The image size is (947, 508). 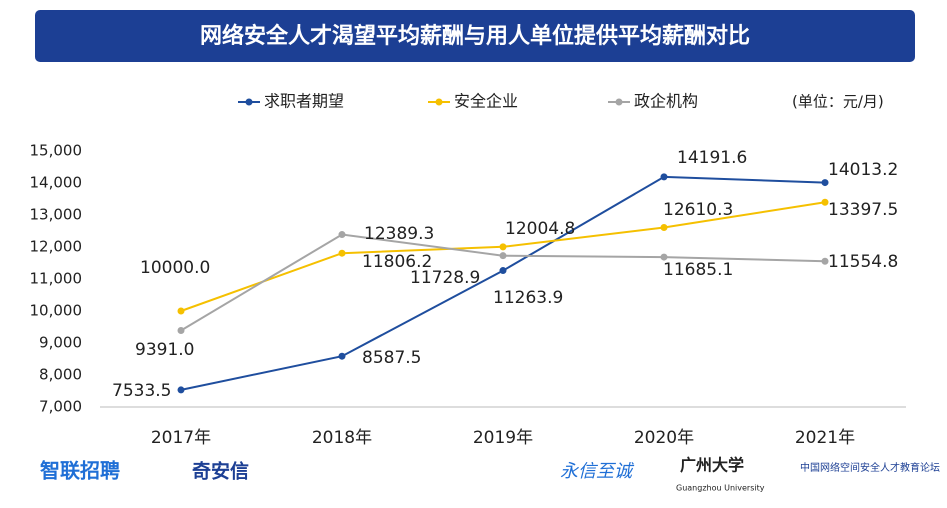 I want to click on y-tick-label: 8,000, so click(x=60, y=375).